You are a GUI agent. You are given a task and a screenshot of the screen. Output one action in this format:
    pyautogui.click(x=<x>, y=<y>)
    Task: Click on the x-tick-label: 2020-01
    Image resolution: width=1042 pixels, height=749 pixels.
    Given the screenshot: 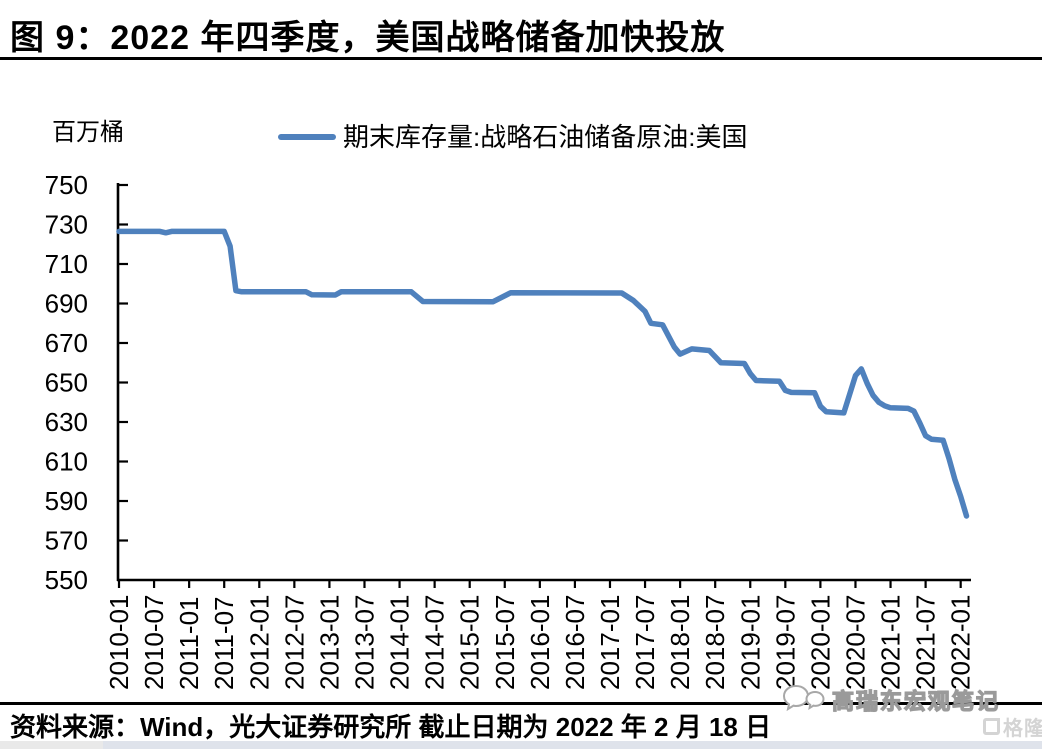 What is the action you would take?
    pyautogui.click(x=820, y=642)
    